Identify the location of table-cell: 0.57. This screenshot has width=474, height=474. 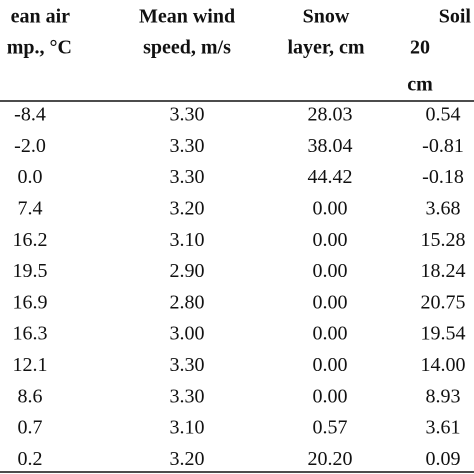
(330, 428).